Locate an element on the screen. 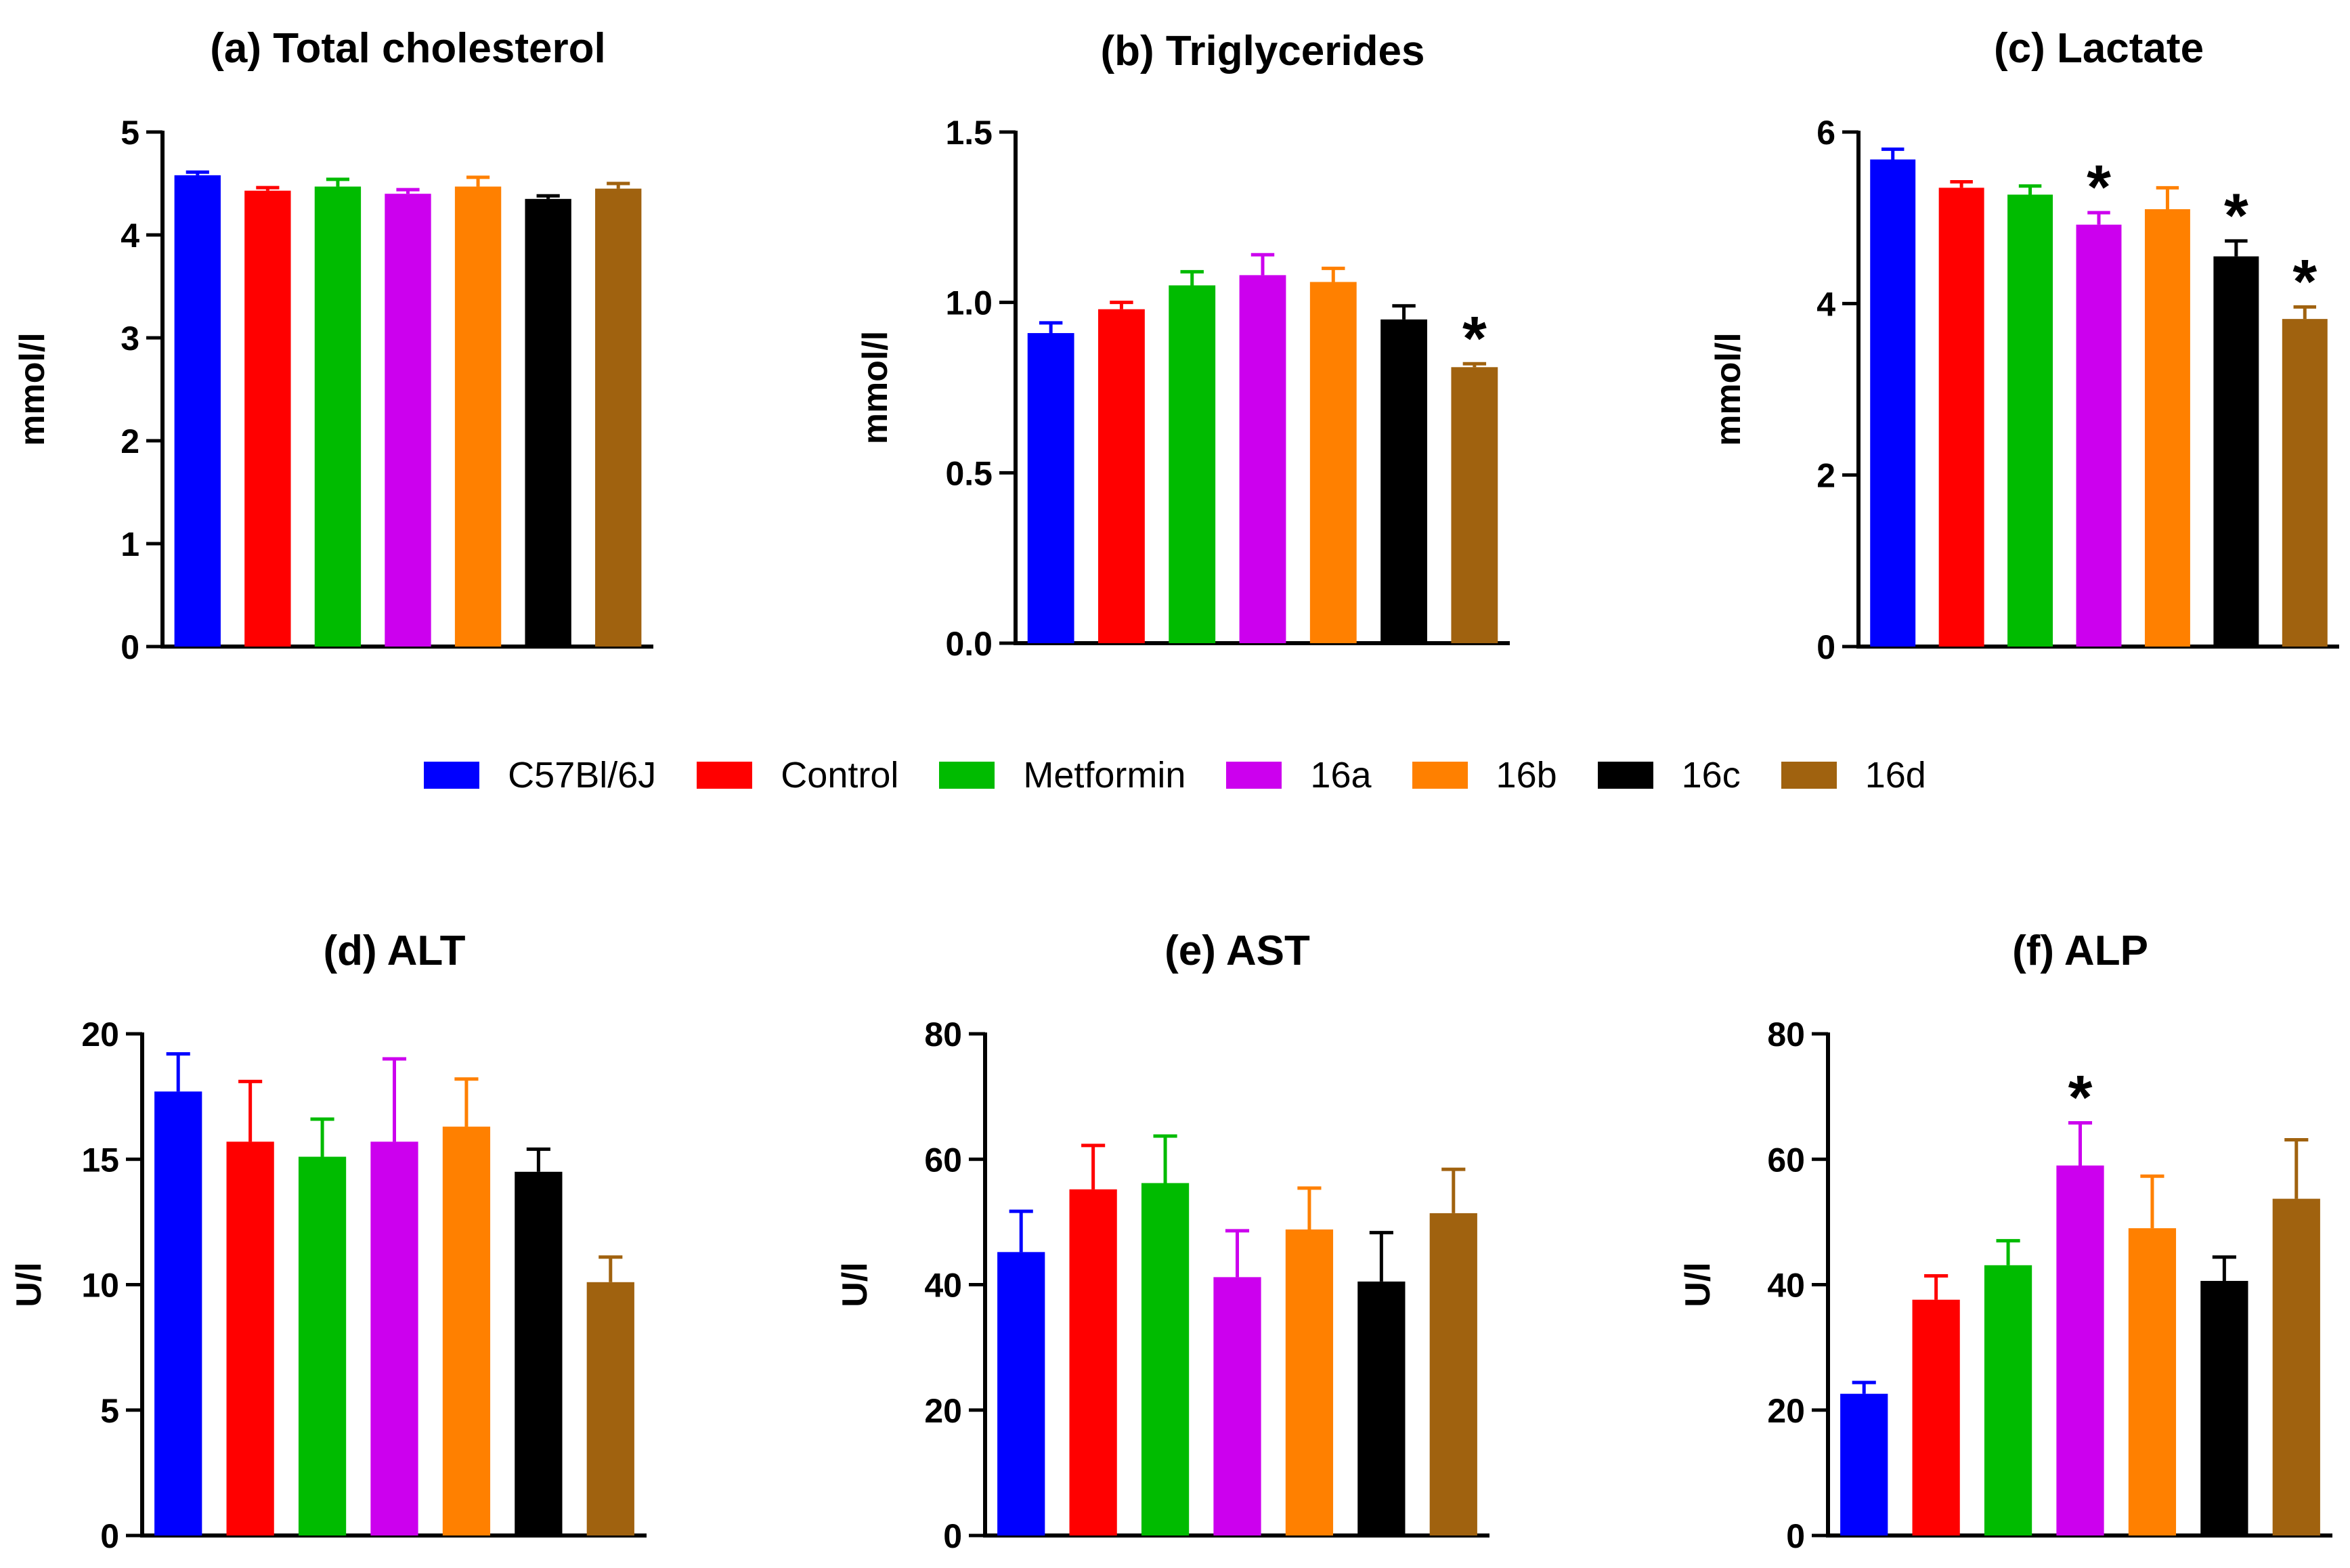  legend-item-16a: 16a is located at coordinates (1299, 775).